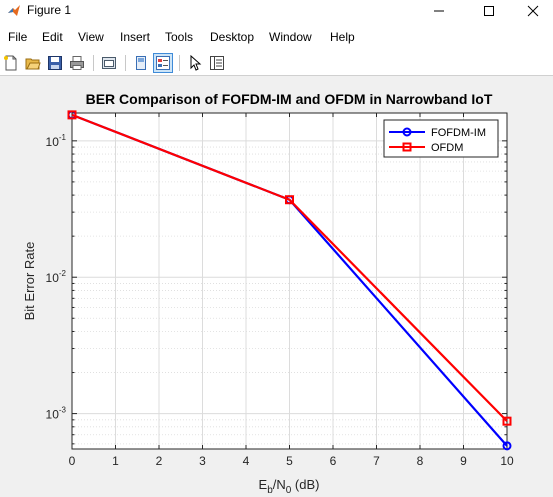 This screenshot has width=553, height=497. I want to click on new-figure-icon, so click(10, 63).